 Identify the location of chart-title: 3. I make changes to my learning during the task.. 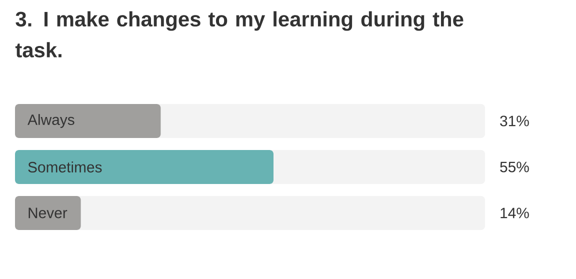
(239, 34).